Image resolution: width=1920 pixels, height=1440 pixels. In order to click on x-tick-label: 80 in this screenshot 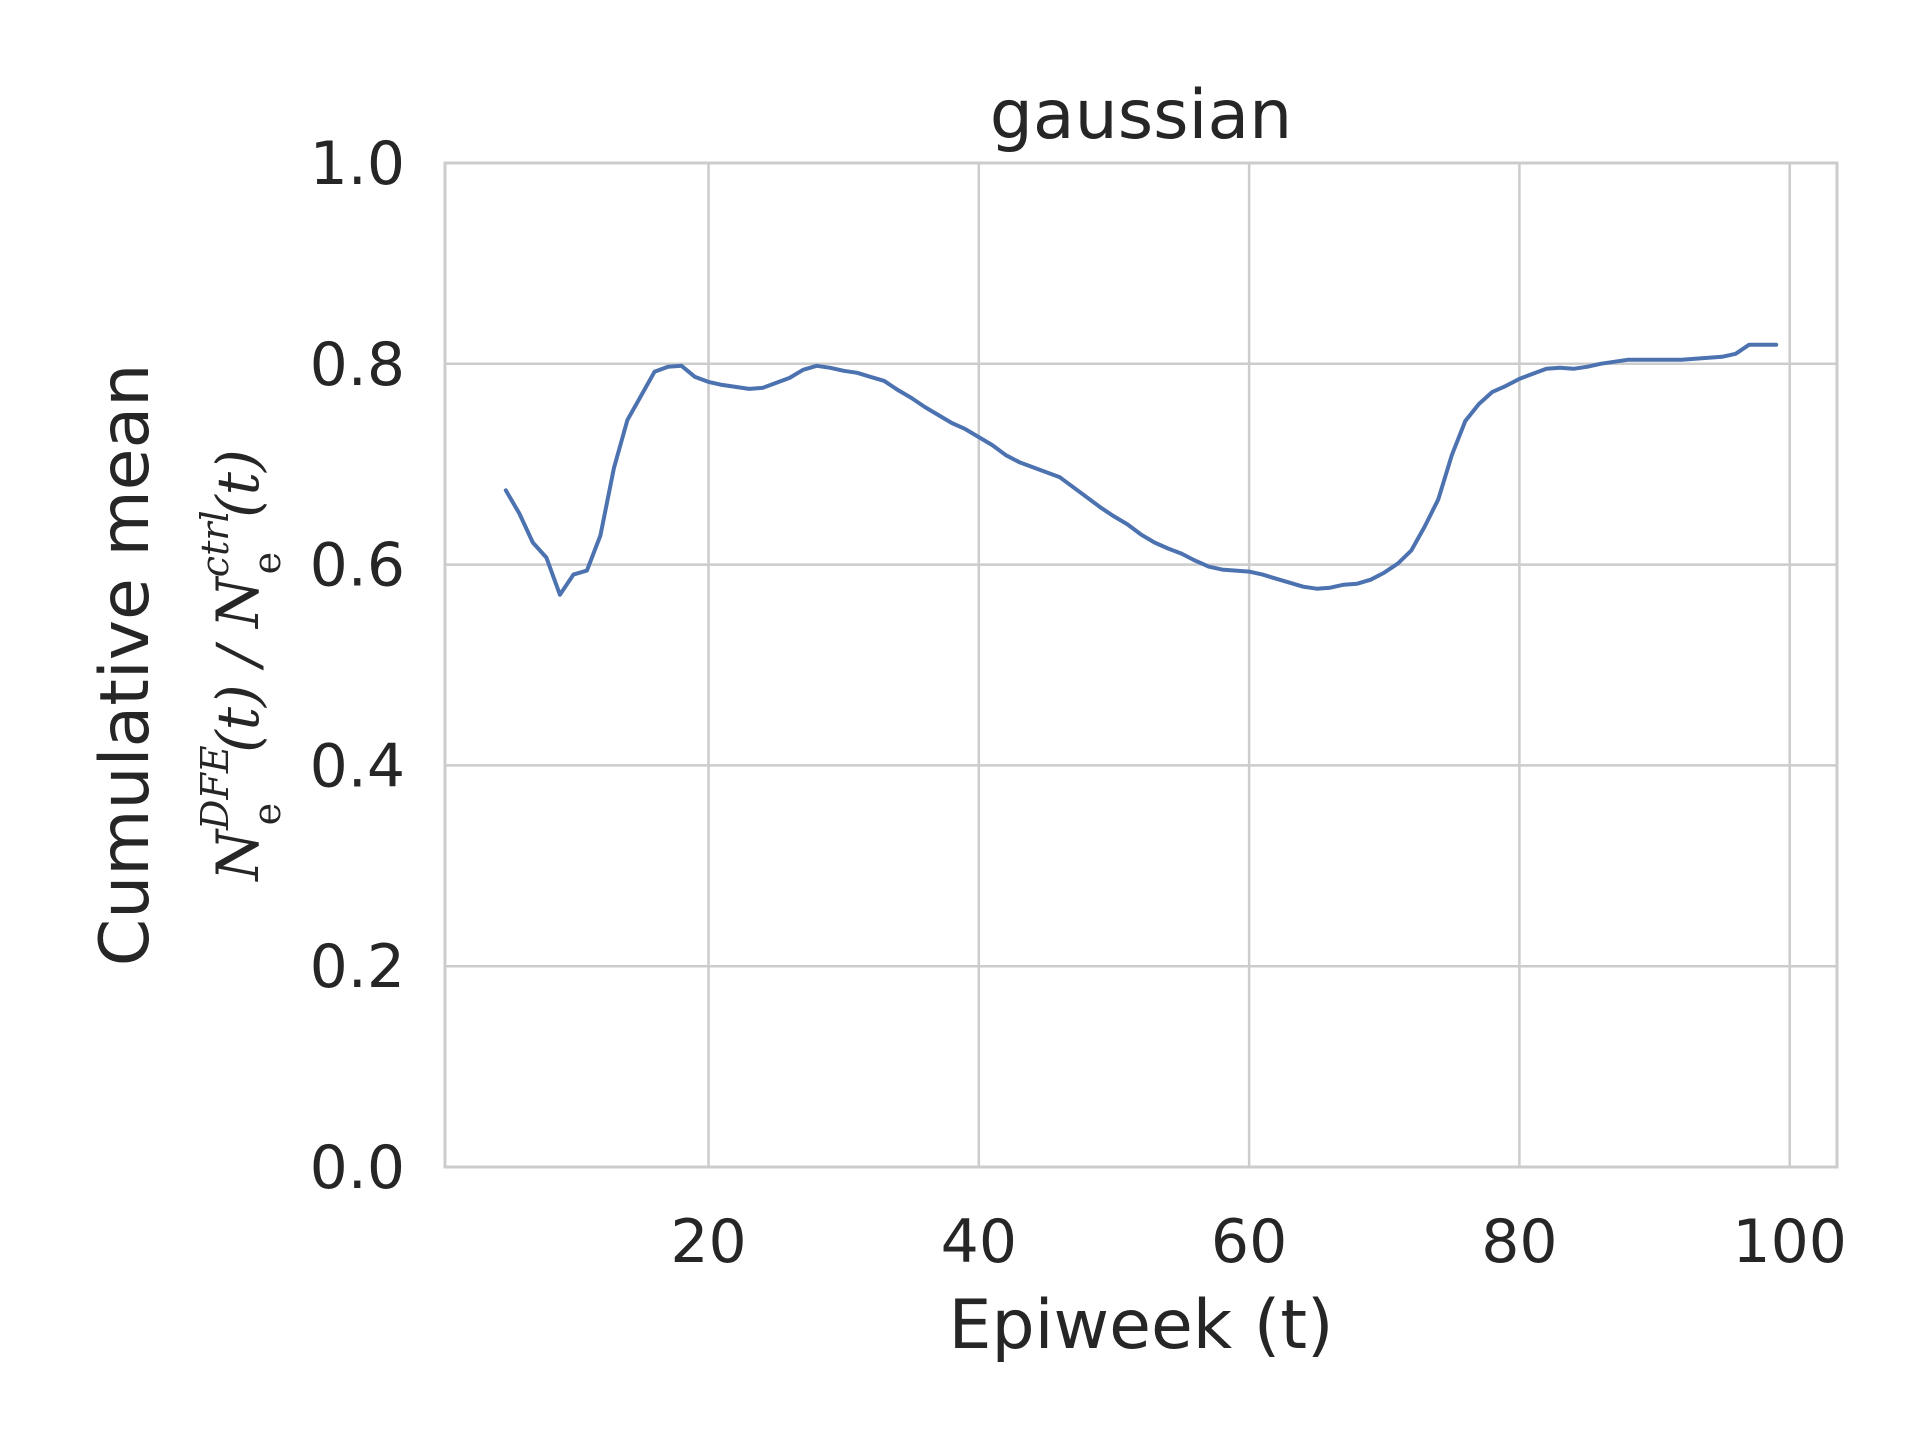, I will do `click(1519, 1242)`.